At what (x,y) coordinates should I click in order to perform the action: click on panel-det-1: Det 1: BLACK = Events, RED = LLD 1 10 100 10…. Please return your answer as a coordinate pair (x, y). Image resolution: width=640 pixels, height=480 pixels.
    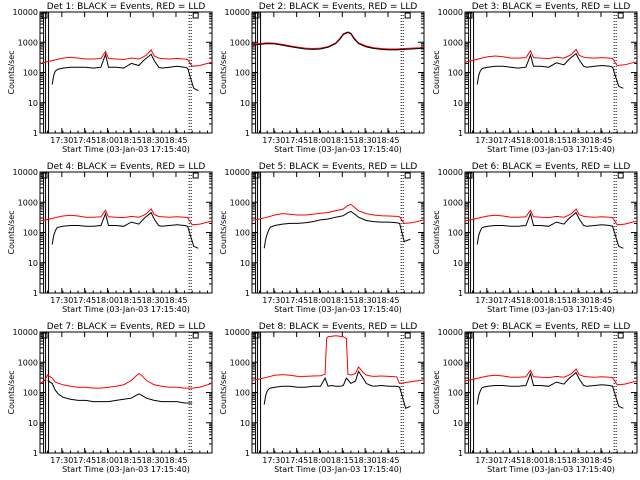
    Looking at the image, I should click on (110, 78).